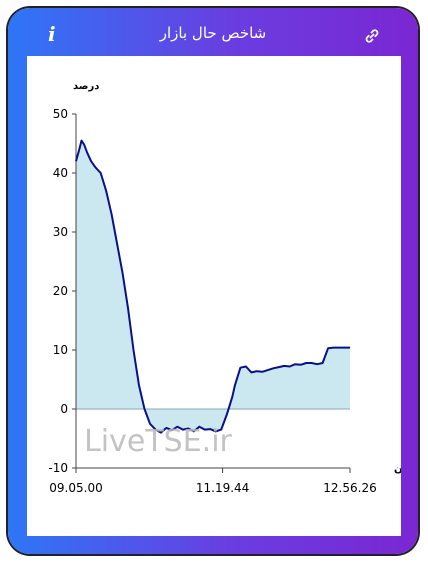 The image size is (428, 574). What do you see at coordinates (60, 232) in the screenshot?
I see `y-tick-label: 30` at bounding box center [60, 232].